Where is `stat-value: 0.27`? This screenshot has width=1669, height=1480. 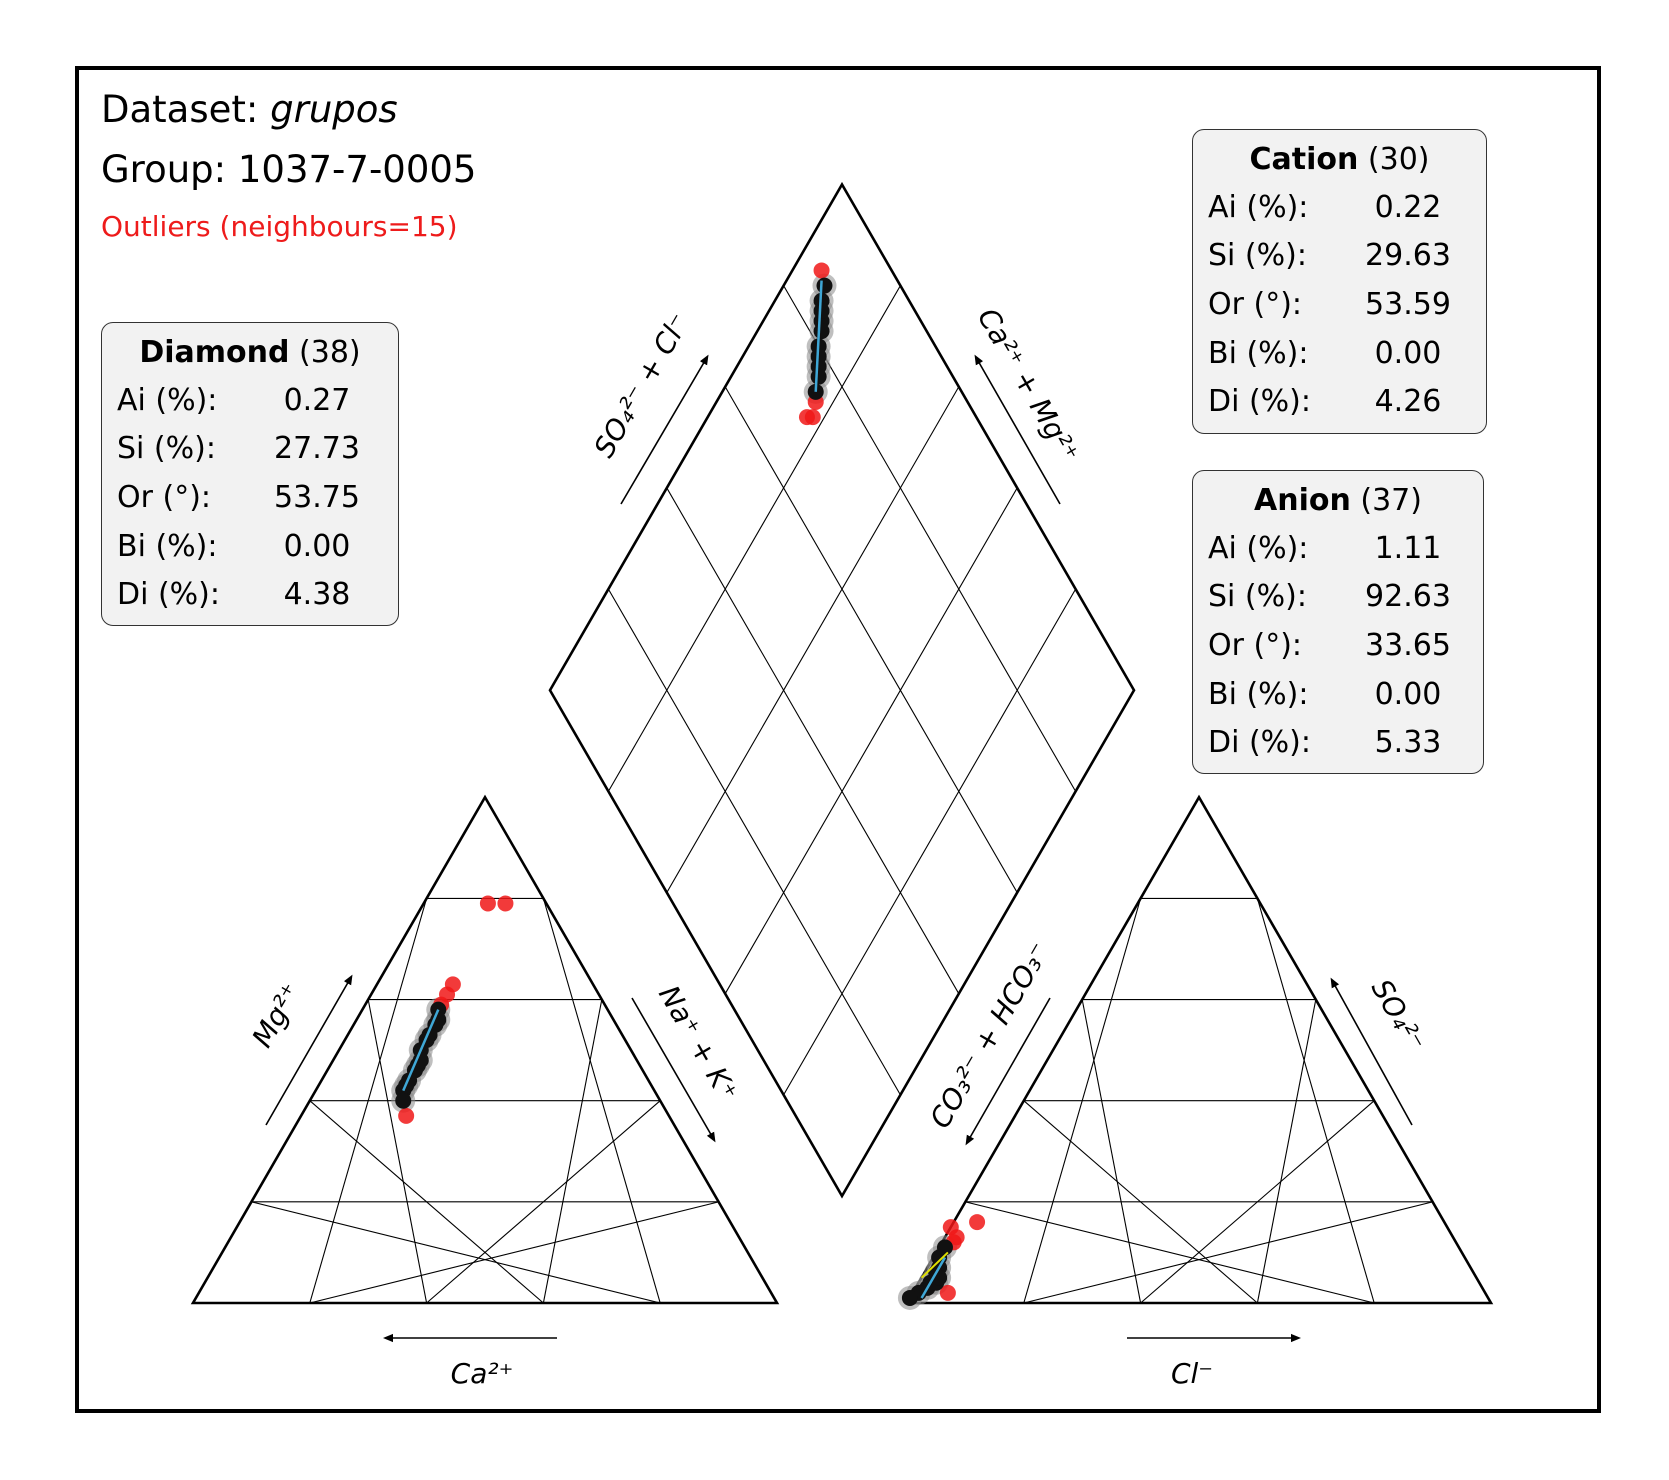 stat-value: 0.27 is located at coordinates (317, 400).